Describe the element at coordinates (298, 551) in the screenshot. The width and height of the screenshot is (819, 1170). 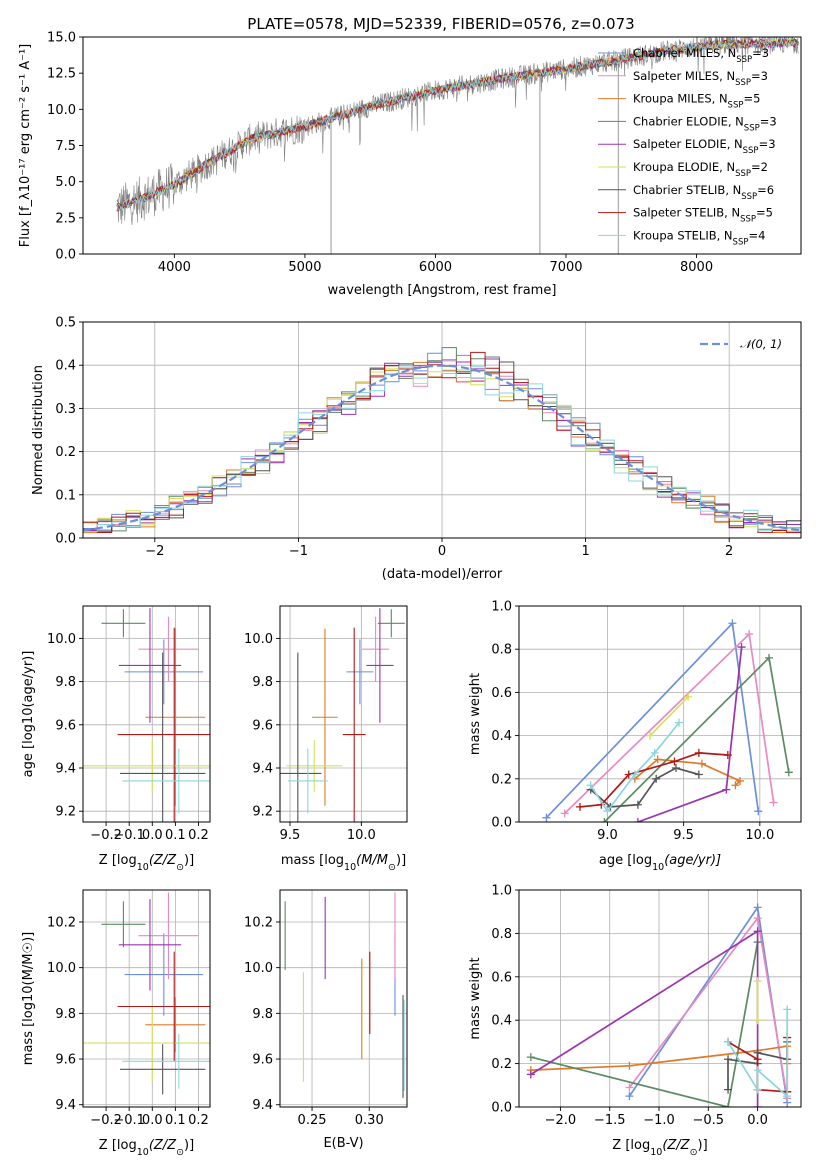
I see `x-tick-label: −1` at that location.